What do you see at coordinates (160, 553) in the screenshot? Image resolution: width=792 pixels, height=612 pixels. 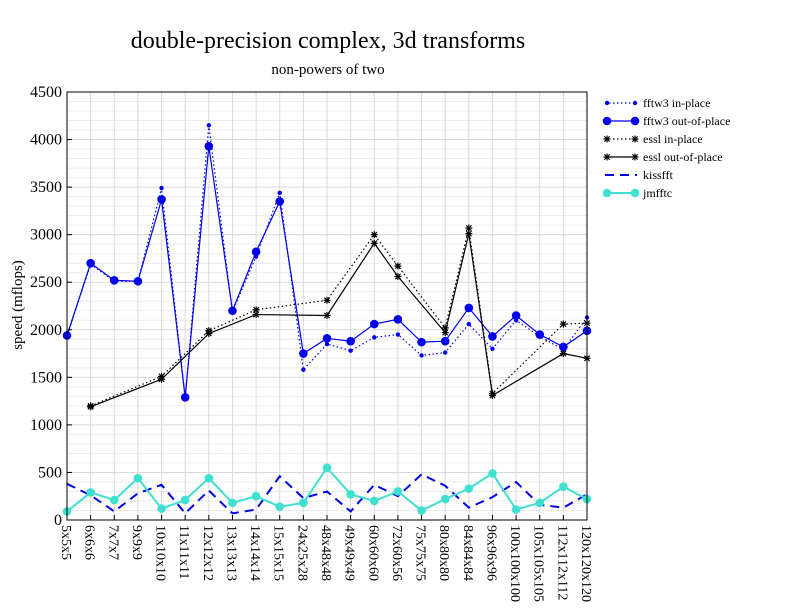 I see `x-tick-label: 10x10x10` at bounding box center [160, 553].